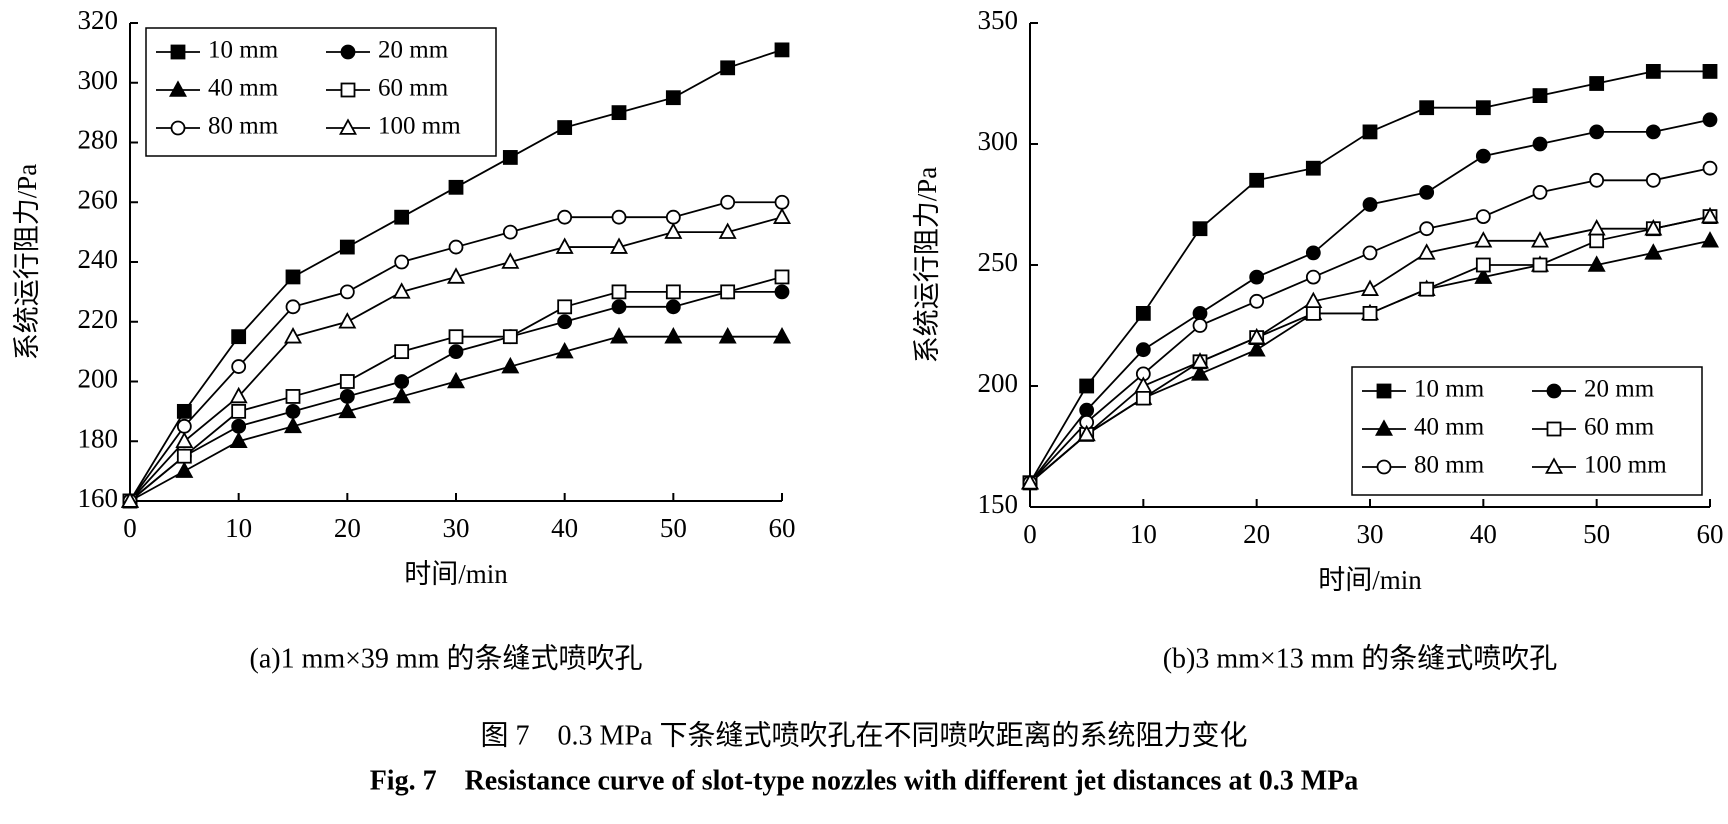 Image resolution: width=1728 pixels, height=824 pixels. Describe the element at coordinates (998, 504) in the screenshot. I see `y-tick-label: 150` at that location.